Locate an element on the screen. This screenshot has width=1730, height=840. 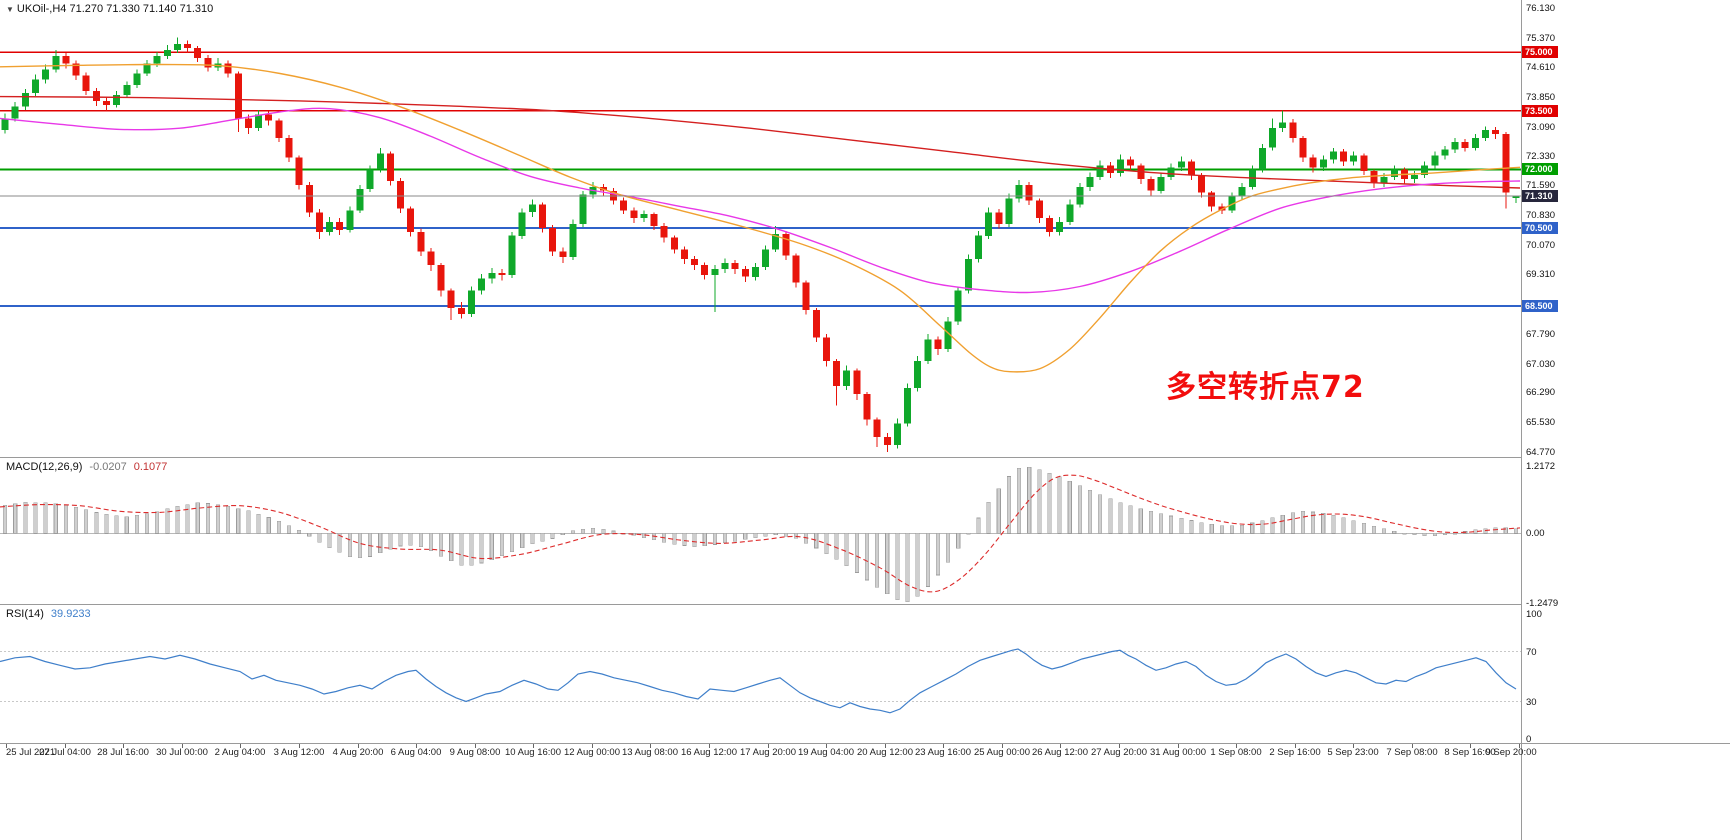
chart-annotation: 多空转折点72 is located at coordinates (1265, 387).